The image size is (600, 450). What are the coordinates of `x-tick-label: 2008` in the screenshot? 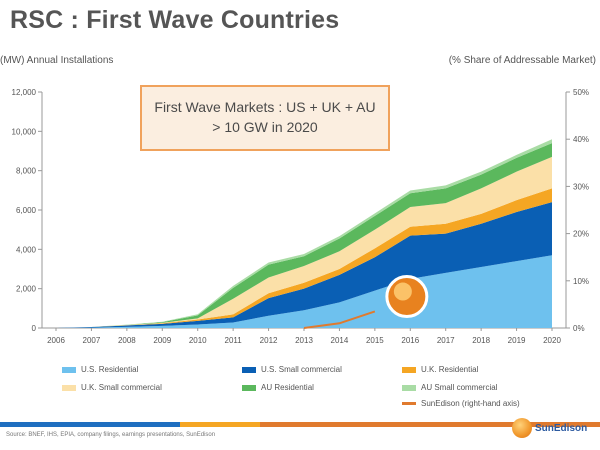 It's located at (127, 340).